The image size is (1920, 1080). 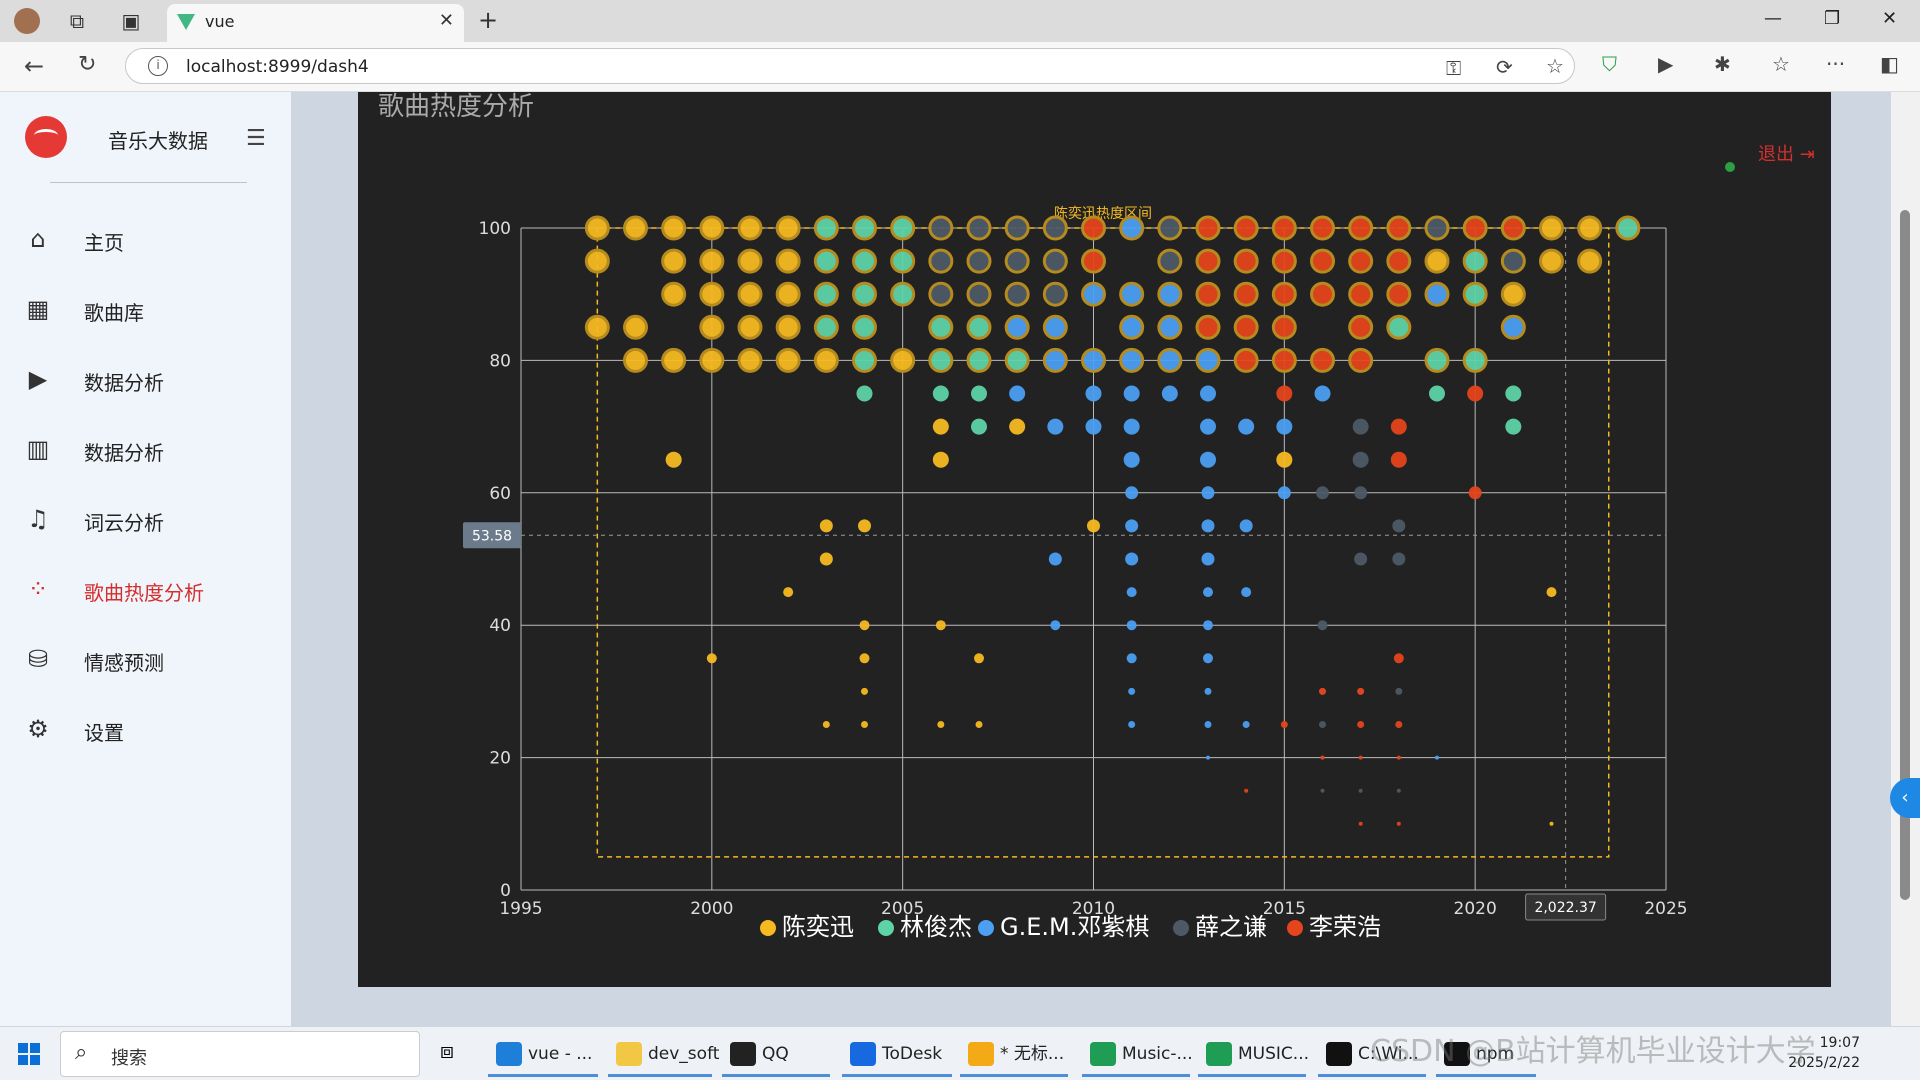 What do you see at coordinates (863, 1054) in the screenshot?
I see `app-icon` at bounding box center [863, 1054].